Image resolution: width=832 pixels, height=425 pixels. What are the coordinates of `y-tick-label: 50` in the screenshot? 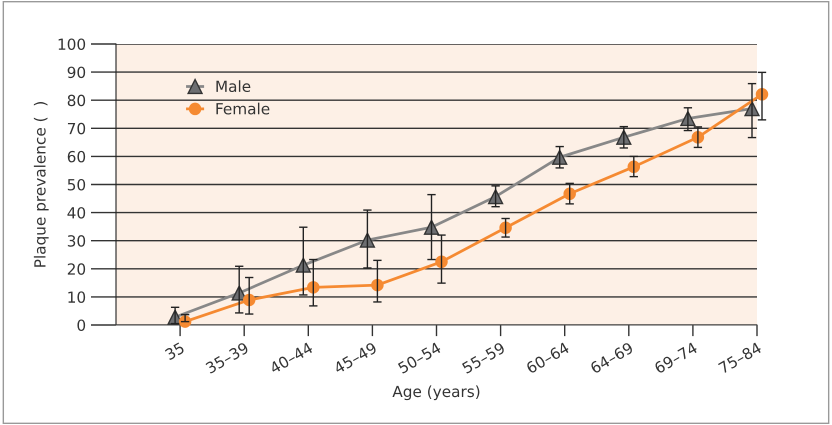 It's located at (77, 184).